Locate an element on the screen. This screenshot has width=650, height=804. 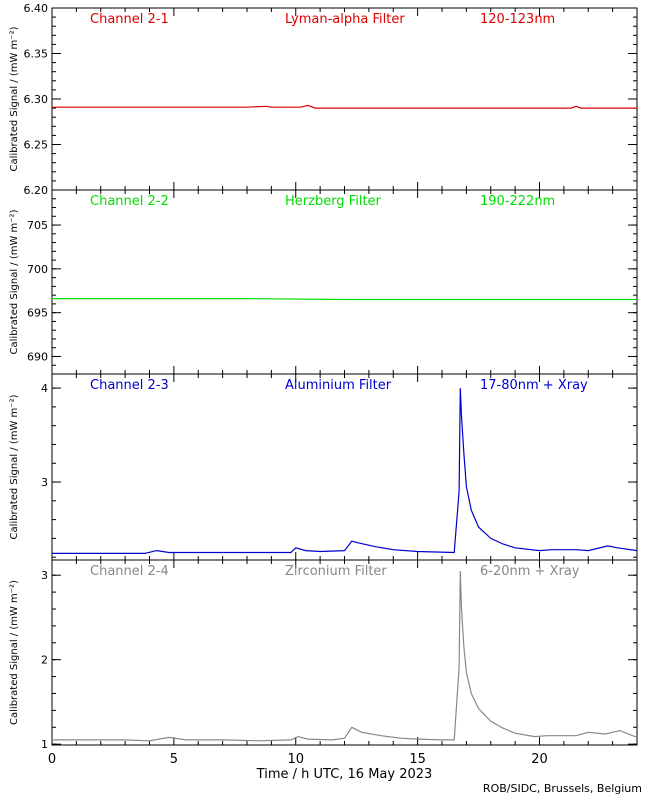
x-tick-label: 0 is located at coordinates (52, 759).